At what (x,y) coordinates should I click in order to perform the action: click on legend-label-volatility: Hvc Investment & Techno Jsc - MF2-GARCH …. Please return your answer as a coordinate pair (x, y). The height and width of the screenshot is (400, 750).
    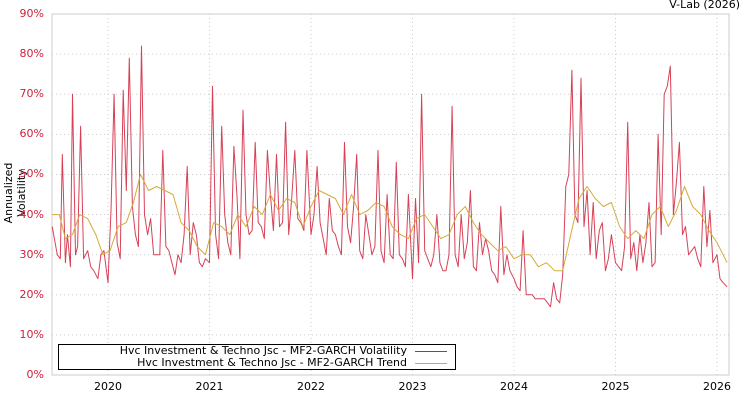
    Looking at the image, I should click on (263, 350).